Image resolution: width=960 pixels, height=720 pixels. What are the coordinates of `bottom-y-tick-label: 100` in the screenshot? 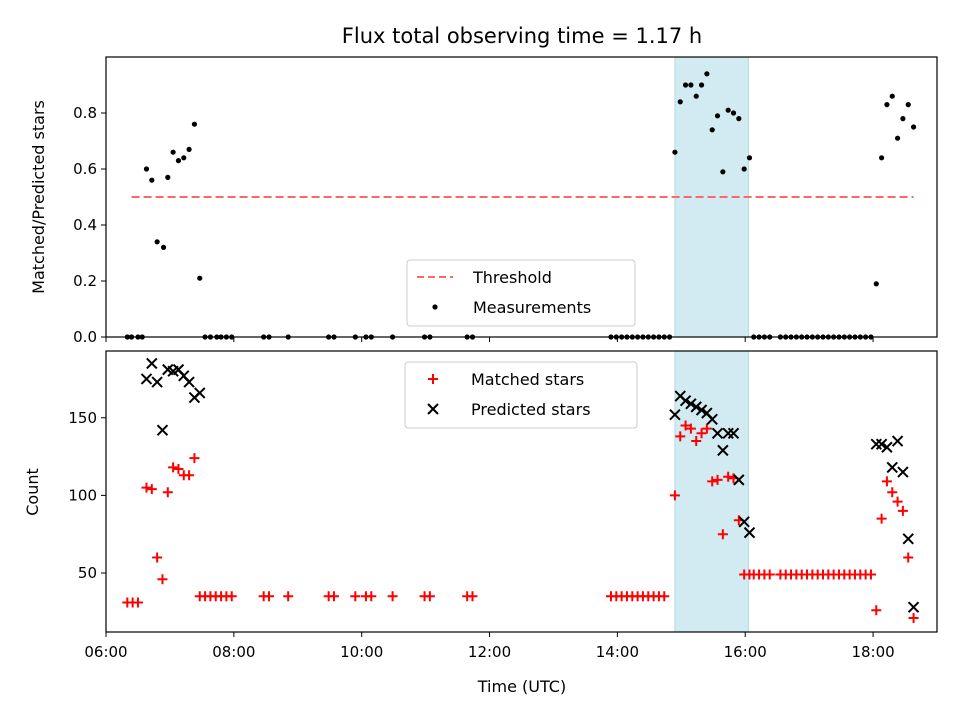 It's located at (82, 495).